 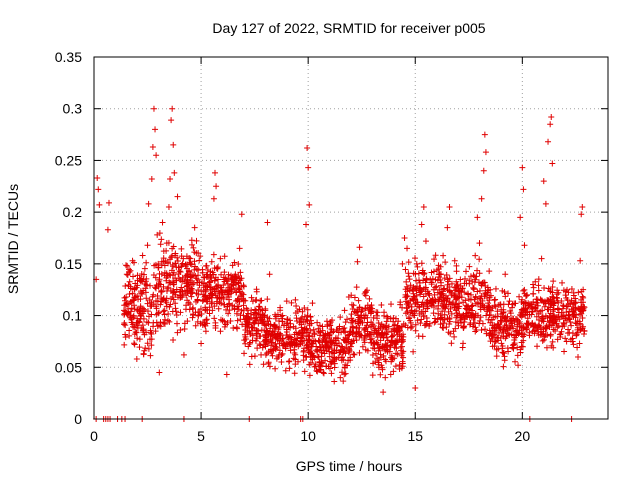 What do you see at coordinates (94, 436) in the screenshot?
I see `x-tick-label: 0` at bounding box center [94, 436].